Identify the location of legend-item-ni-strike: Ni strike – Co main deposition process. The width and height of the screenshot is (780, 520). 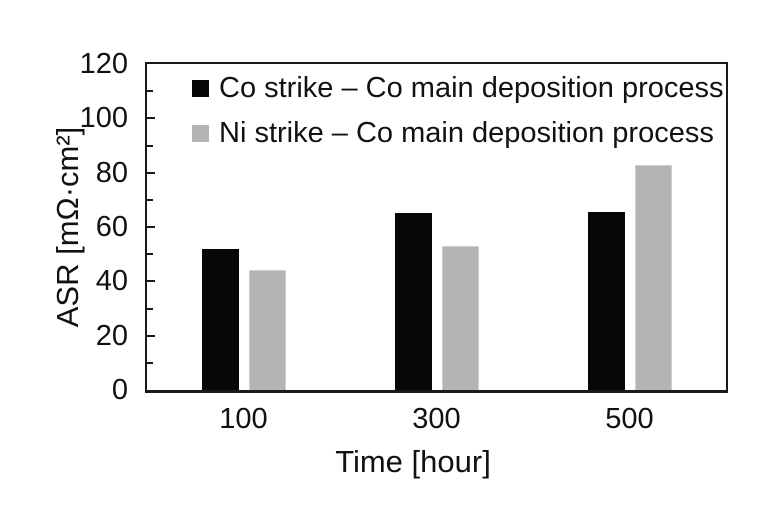
(458, 133).